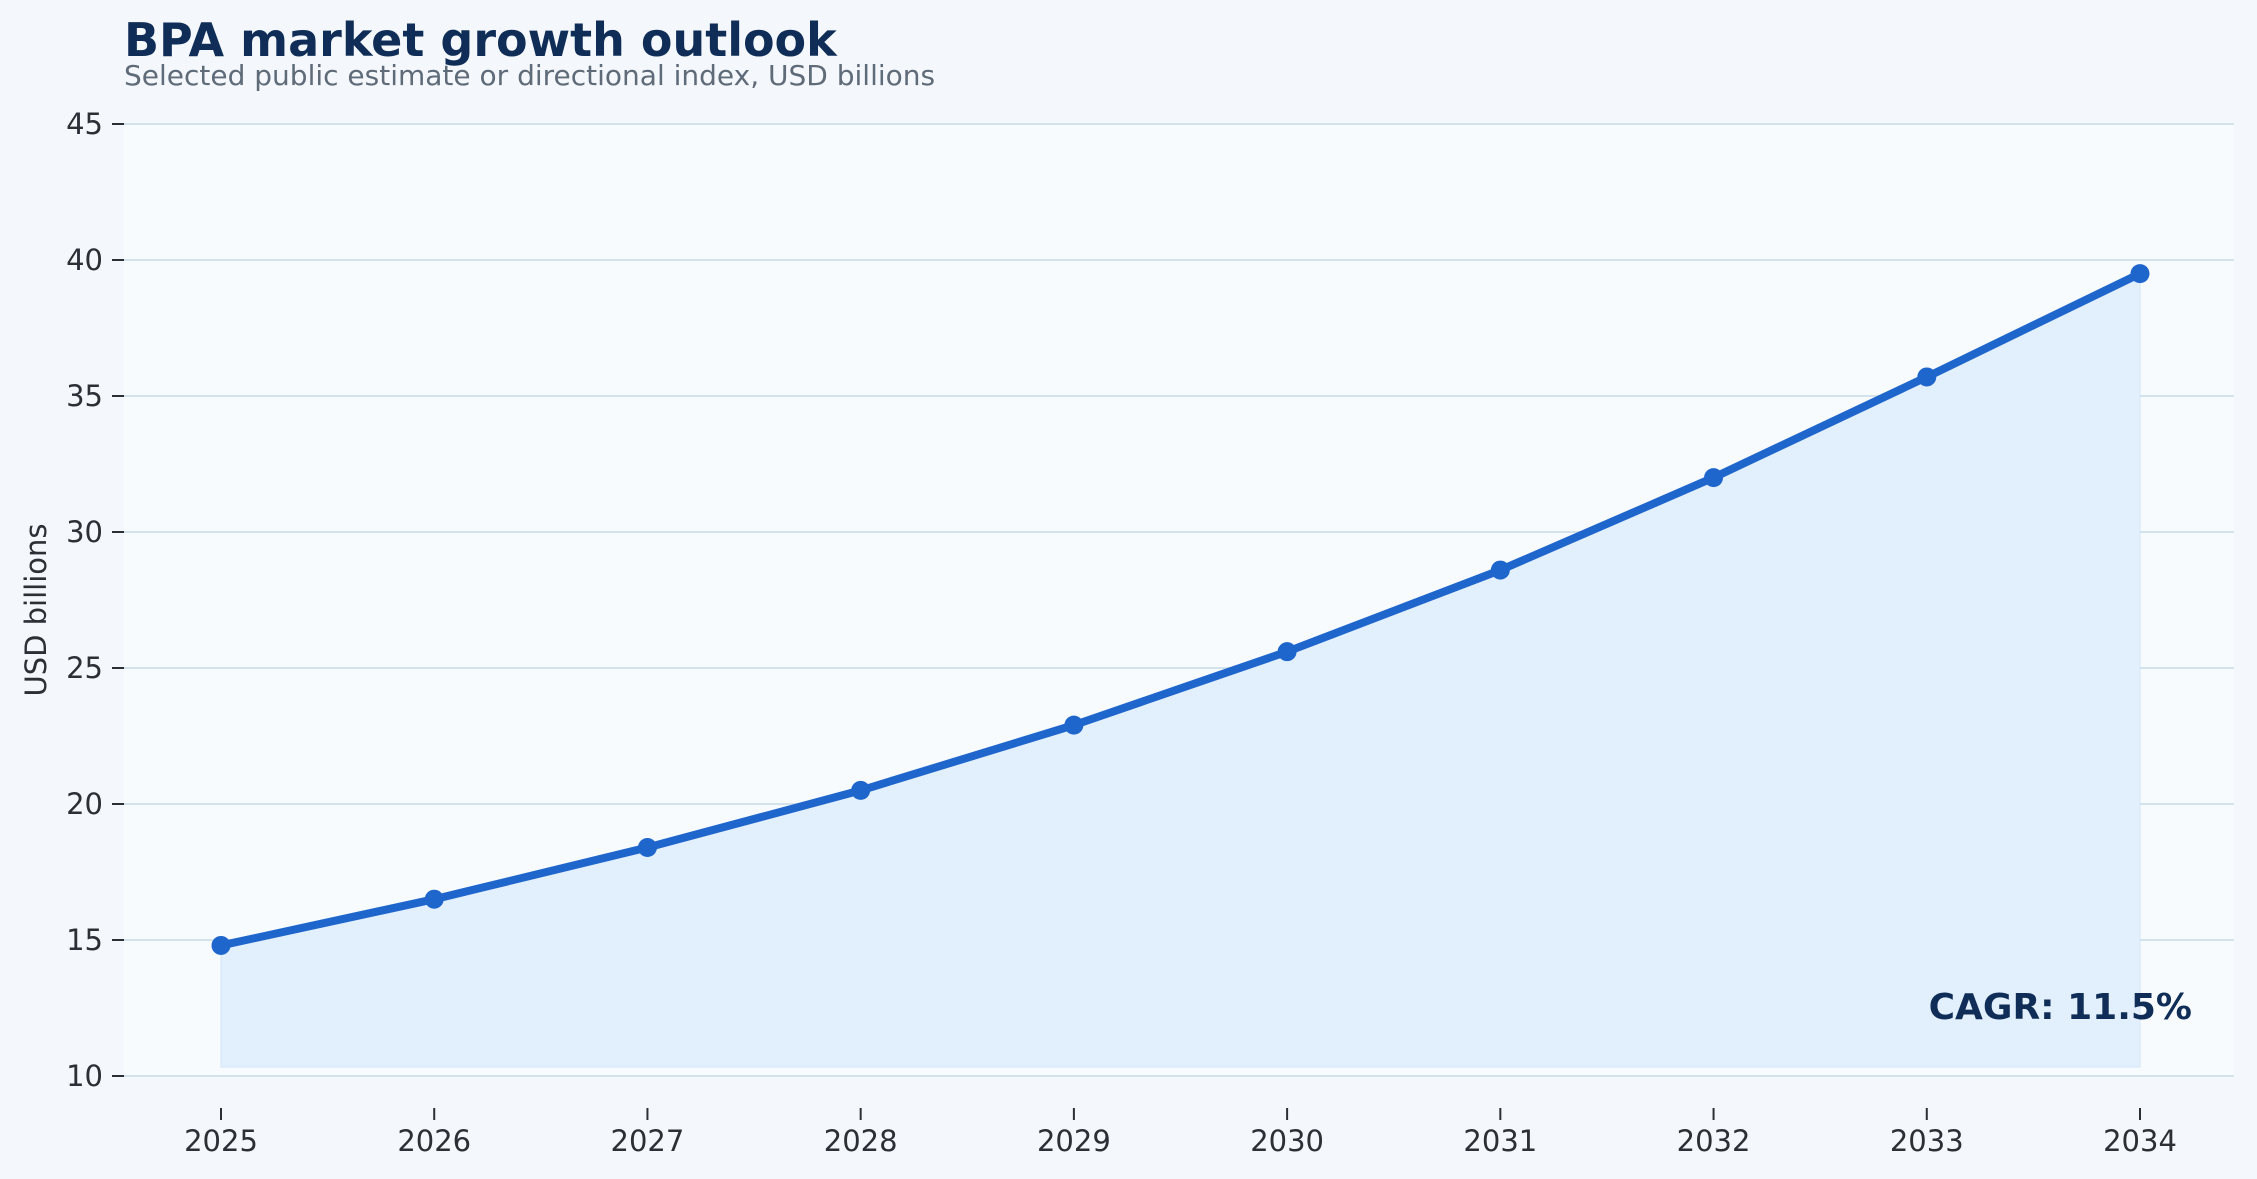 The image size is (2257, 1179). Describe the element at coordinates (84, 396) in the screenshot. I see `y-tick-label-35: 35` at that location.